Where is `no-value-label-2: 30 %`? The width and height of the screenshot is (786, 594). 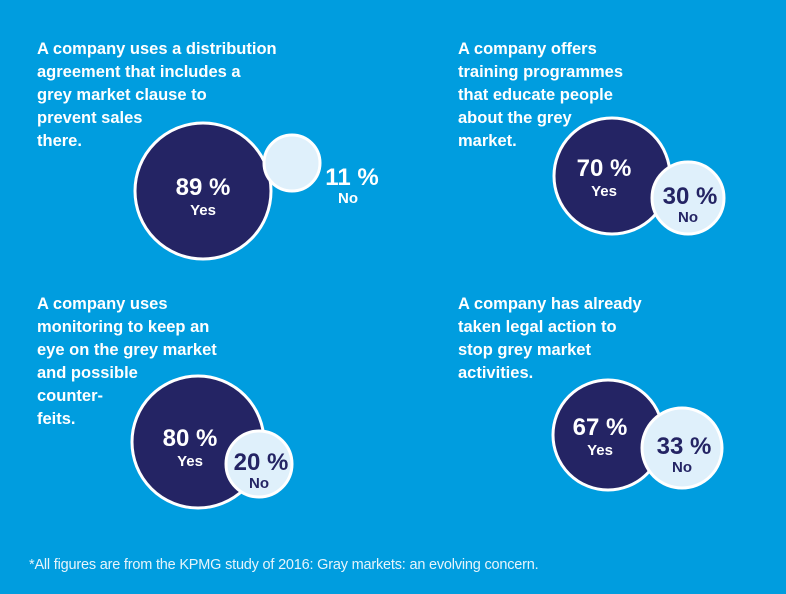 no-value-label-2: 30 % is located at coordinates (690, 196).